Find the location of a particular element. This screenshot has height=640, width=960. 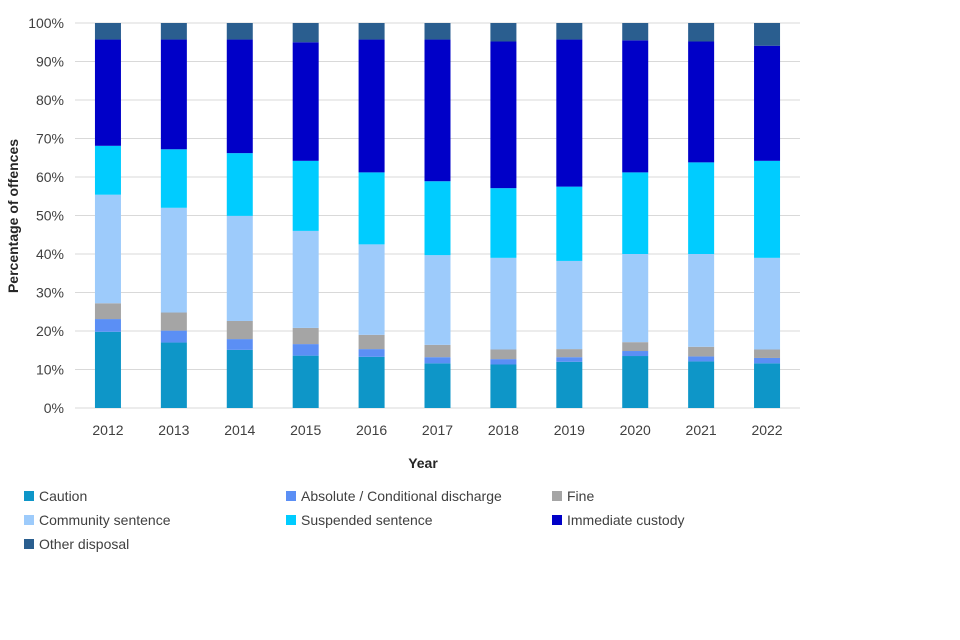

bar-segment-immediate-custody-2013 is located at coordinates (173, 94).